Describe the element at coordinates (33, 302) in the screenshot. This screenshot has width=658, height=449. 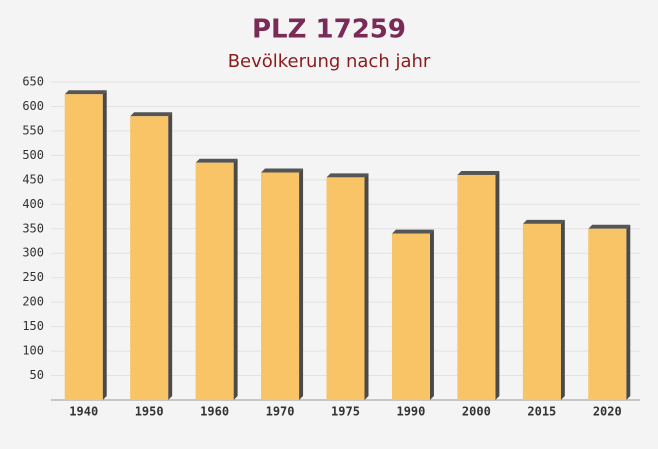
I see `y-tick-label: 200` at that location.